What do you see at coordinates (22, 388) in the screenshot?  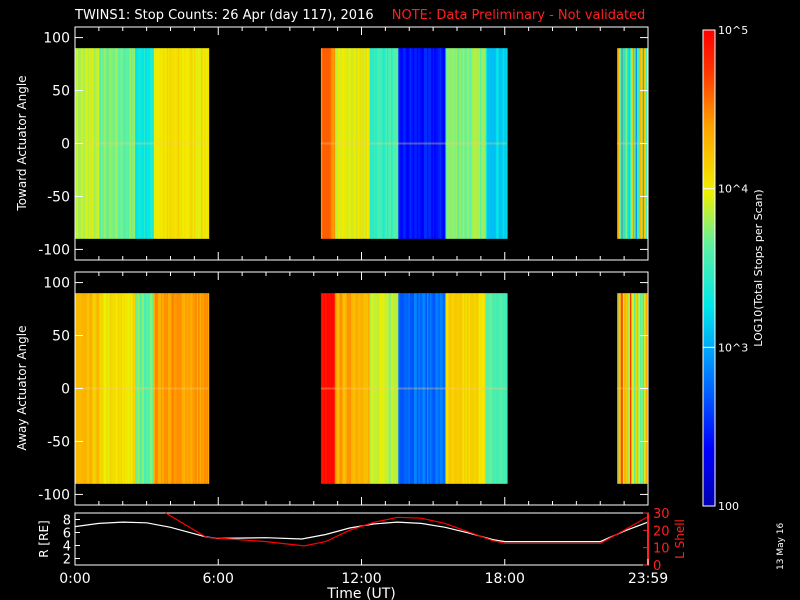 I see `away-axis-label: Away Actuator Angle` at bounding box center [22, 388].